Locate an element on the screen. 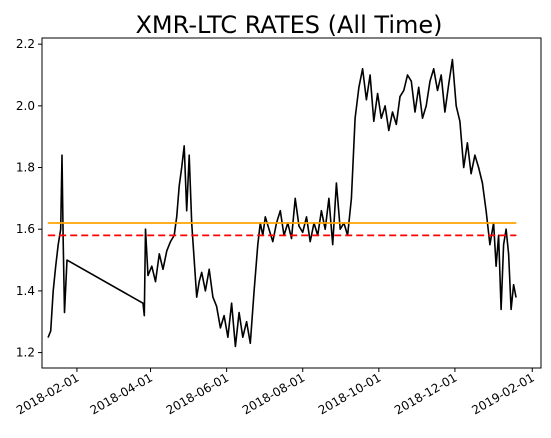 This screenshot has width=551, height=438. y-tick-label: 1.4 is located at coordinates (25, 291).